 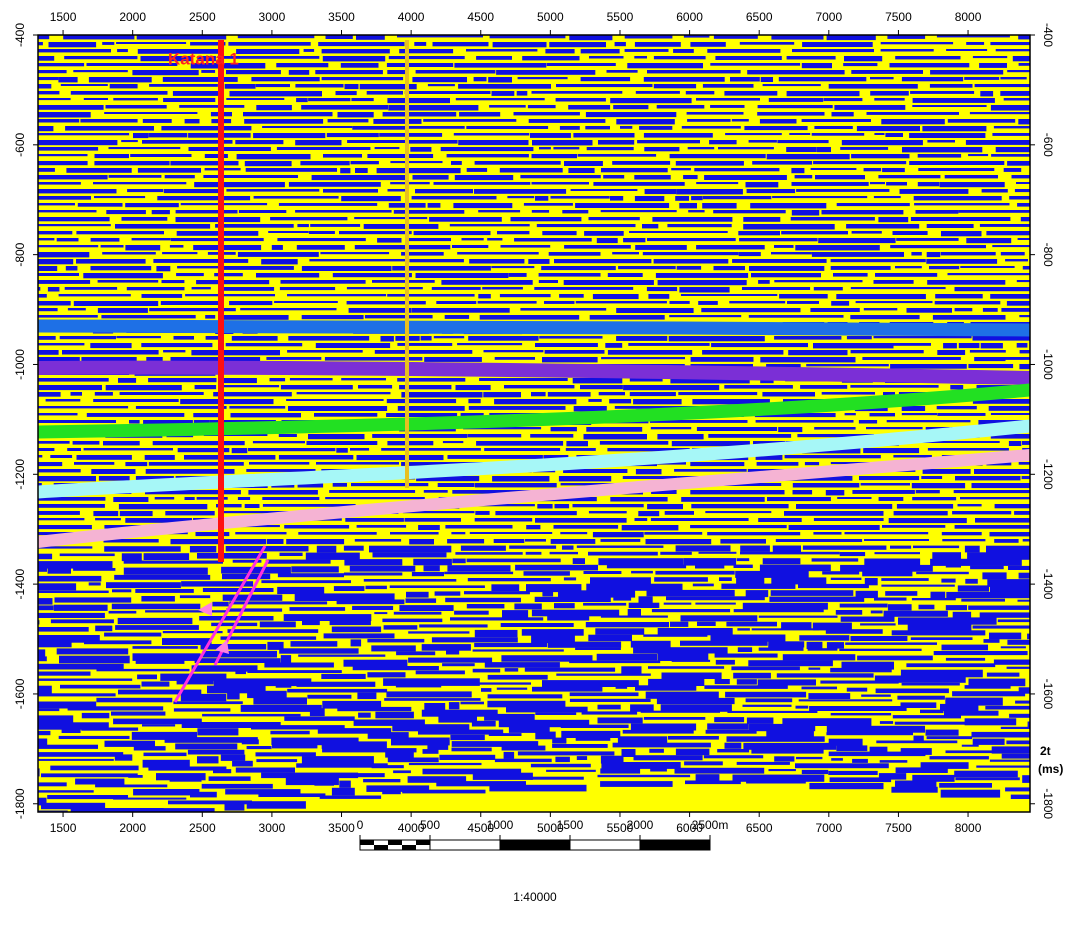 I want to click on x-tick-label: 2500, so click(x=202, y=828).